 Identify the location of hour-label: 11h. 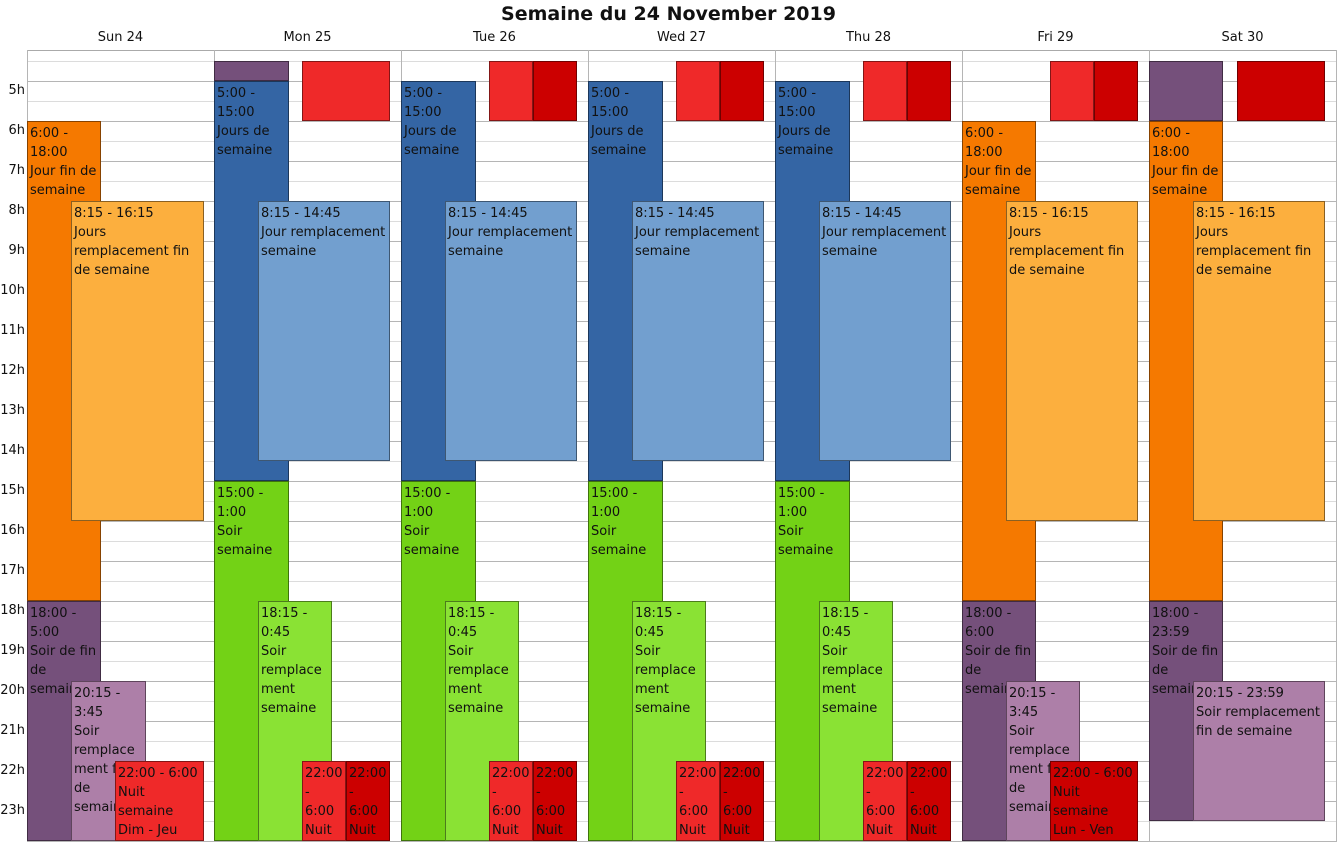
(12, 330).